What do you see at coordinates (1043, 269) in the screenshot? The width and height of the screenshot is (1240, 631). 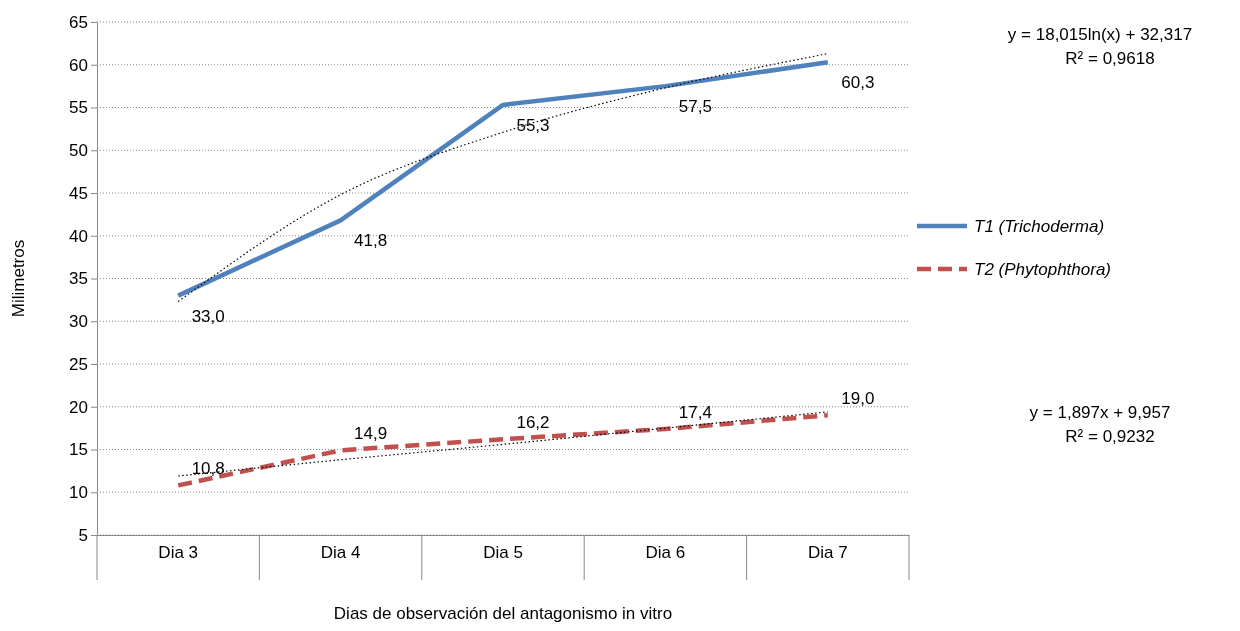 I see `legend-label: T2 (Phytophthora)` at bounding box center [1043, 269].